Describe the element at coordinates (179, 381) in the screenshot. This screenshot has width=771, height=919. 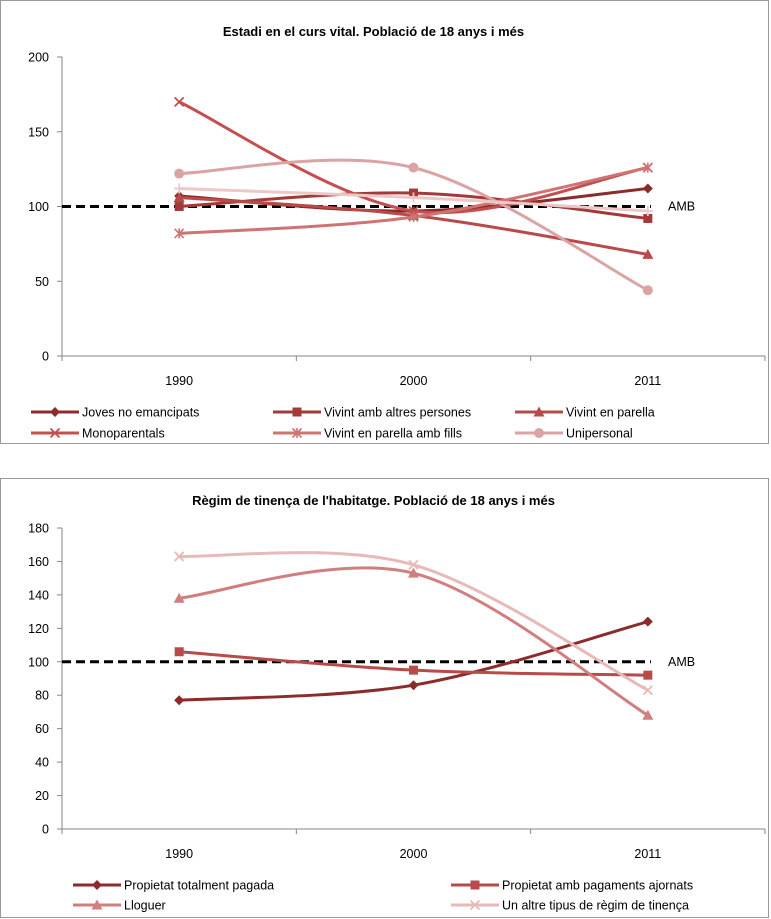
I see `chart-1-x-tick-label: 1990` at that location.